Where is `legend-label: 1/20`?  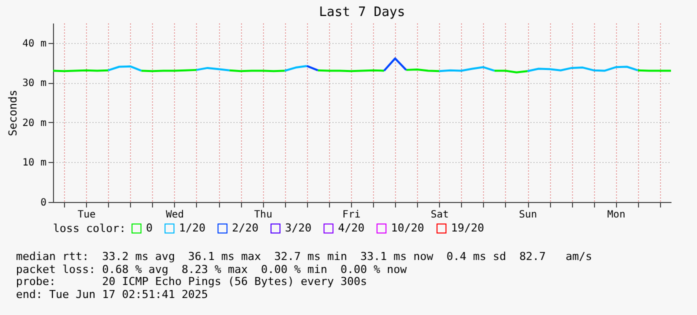 legend-label: 1/20 is located at coordinates (192, 228).